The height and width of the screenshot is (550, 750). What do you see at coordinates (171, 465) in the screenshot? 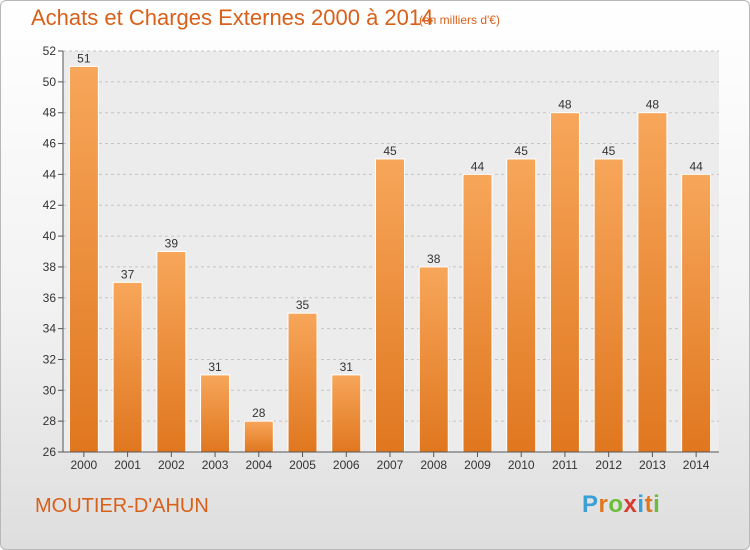
I see `x-tick-label: 2002` at bounding box center [171, 465].